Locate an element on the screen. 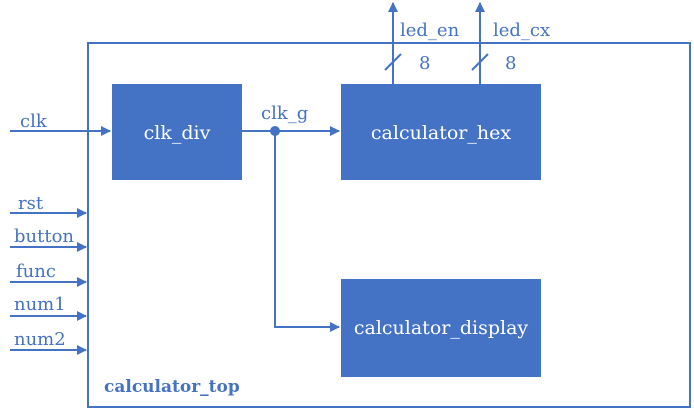  clk-g-label: clk_g is located at coordinates (284, 113).